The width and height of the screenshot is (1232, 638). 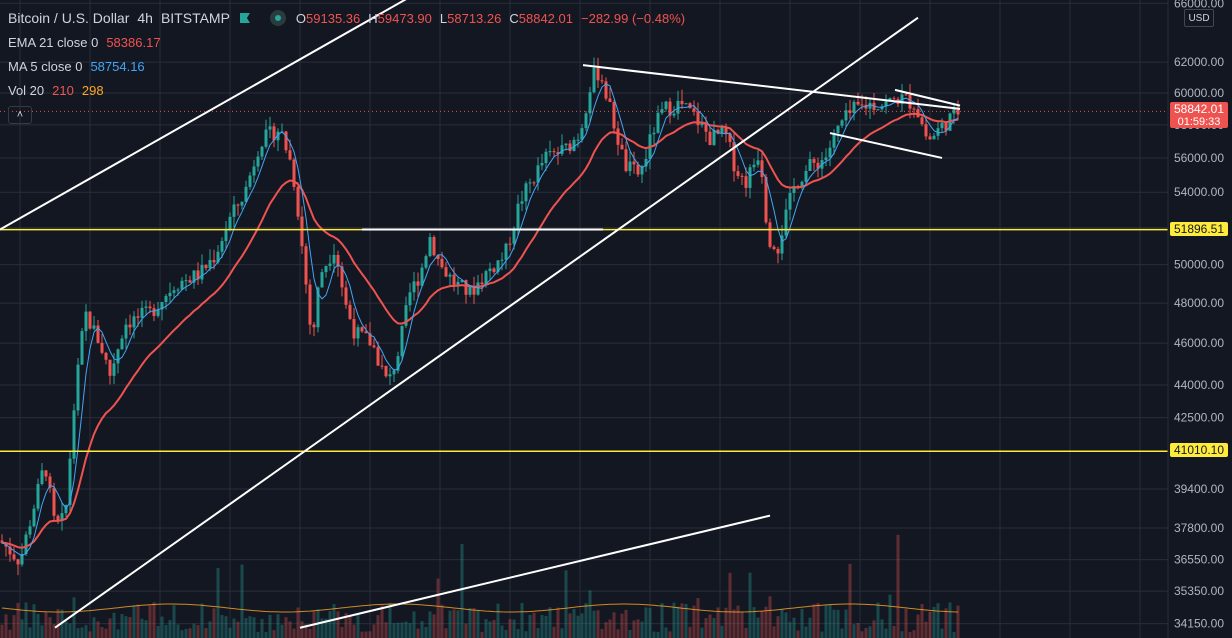 What do you see at coordinates (244, 18) in the screenshot?
I see `flag-icon` at bounding box center [244, 18].